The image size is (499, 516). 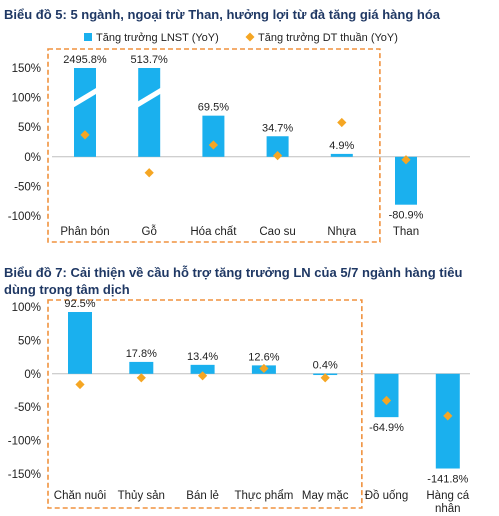 I want to click on data-label: 4.9%, so click(x=341, y=146).